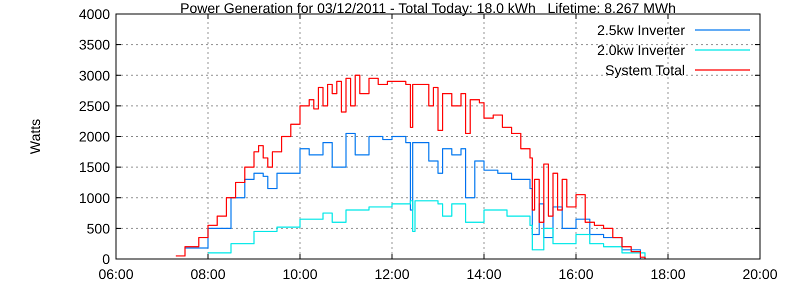 This screenshot has height=300, width=800. I want to click on y-tick-label: 3500, so click(94, 44).